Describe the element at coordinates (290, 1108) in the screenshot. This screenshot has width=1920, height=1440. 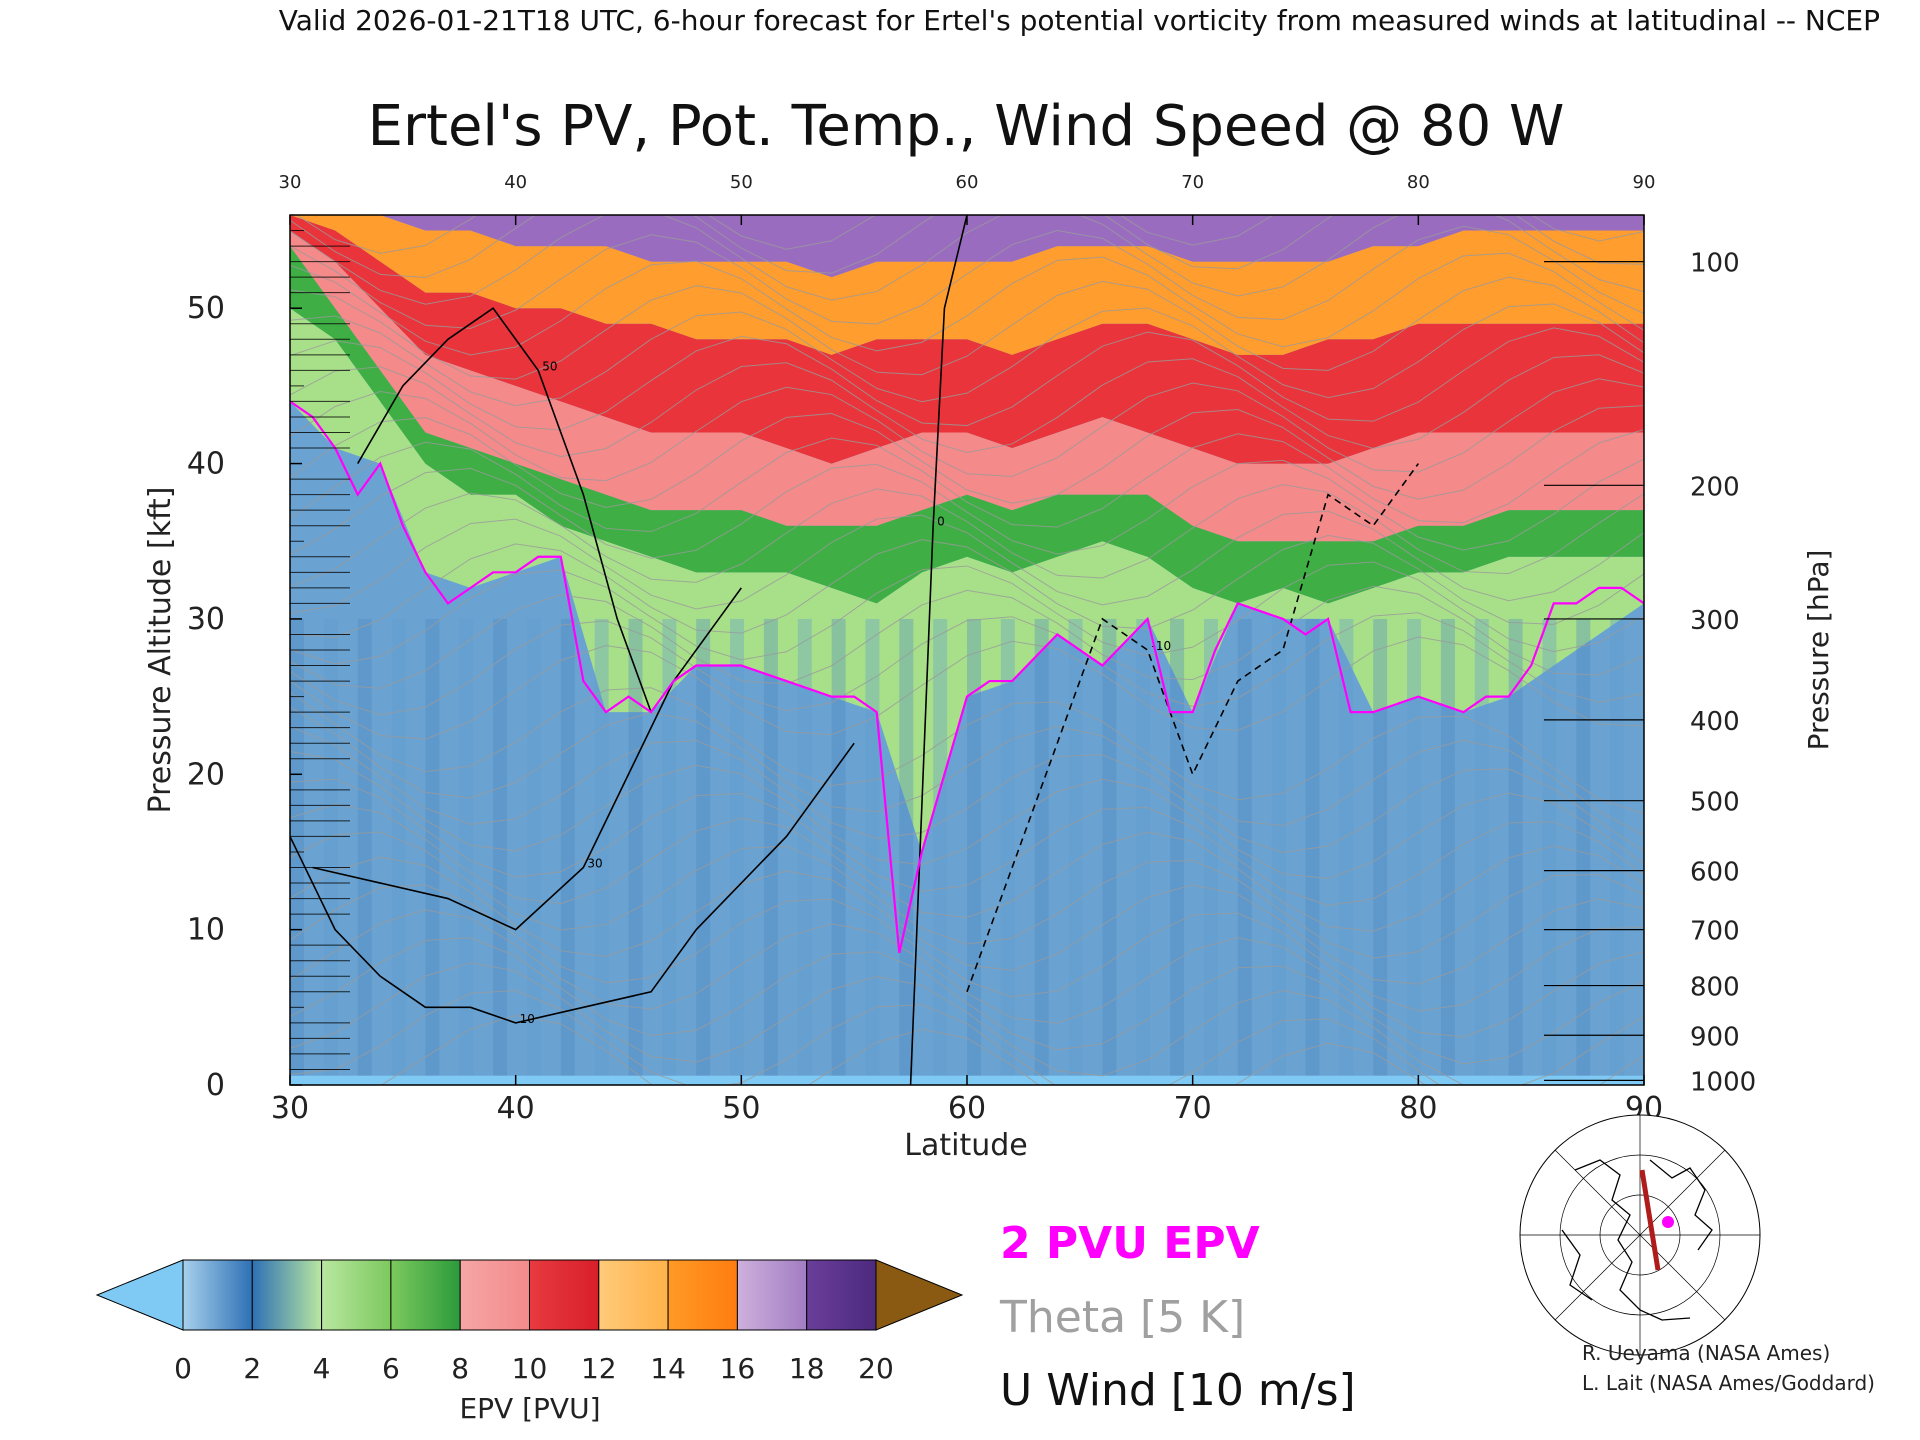
I see `x-tick-label: 30` at that location.